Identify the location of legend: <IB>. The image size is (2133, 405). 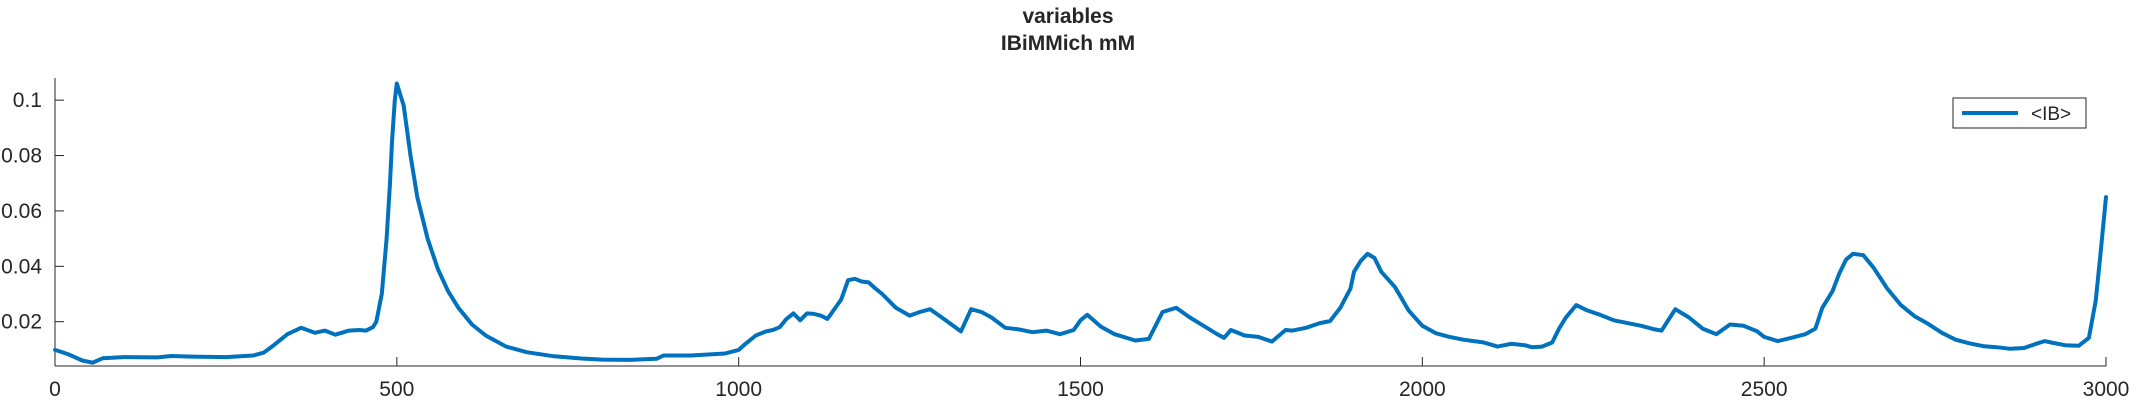
(2019, 113).